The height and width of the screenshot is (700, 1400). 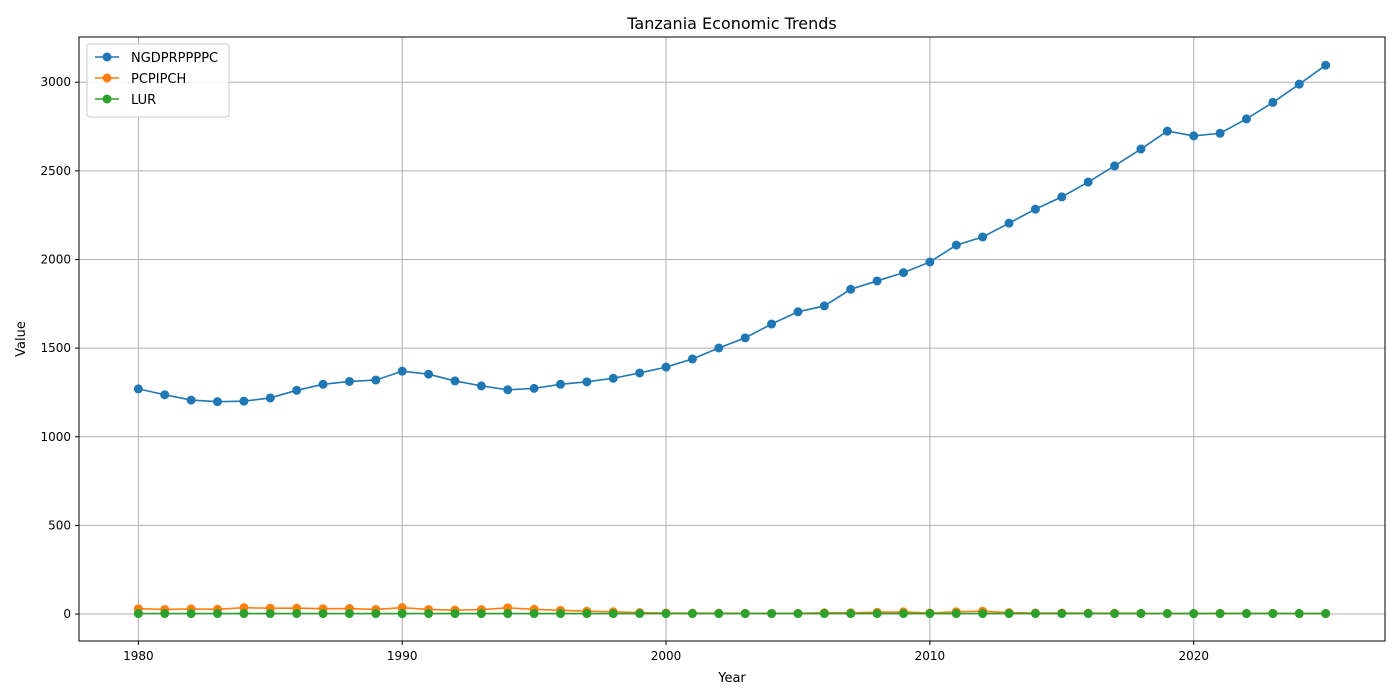 I want to click on chart-title: Tanzania Economic Trends, so click(x=731, y=23).